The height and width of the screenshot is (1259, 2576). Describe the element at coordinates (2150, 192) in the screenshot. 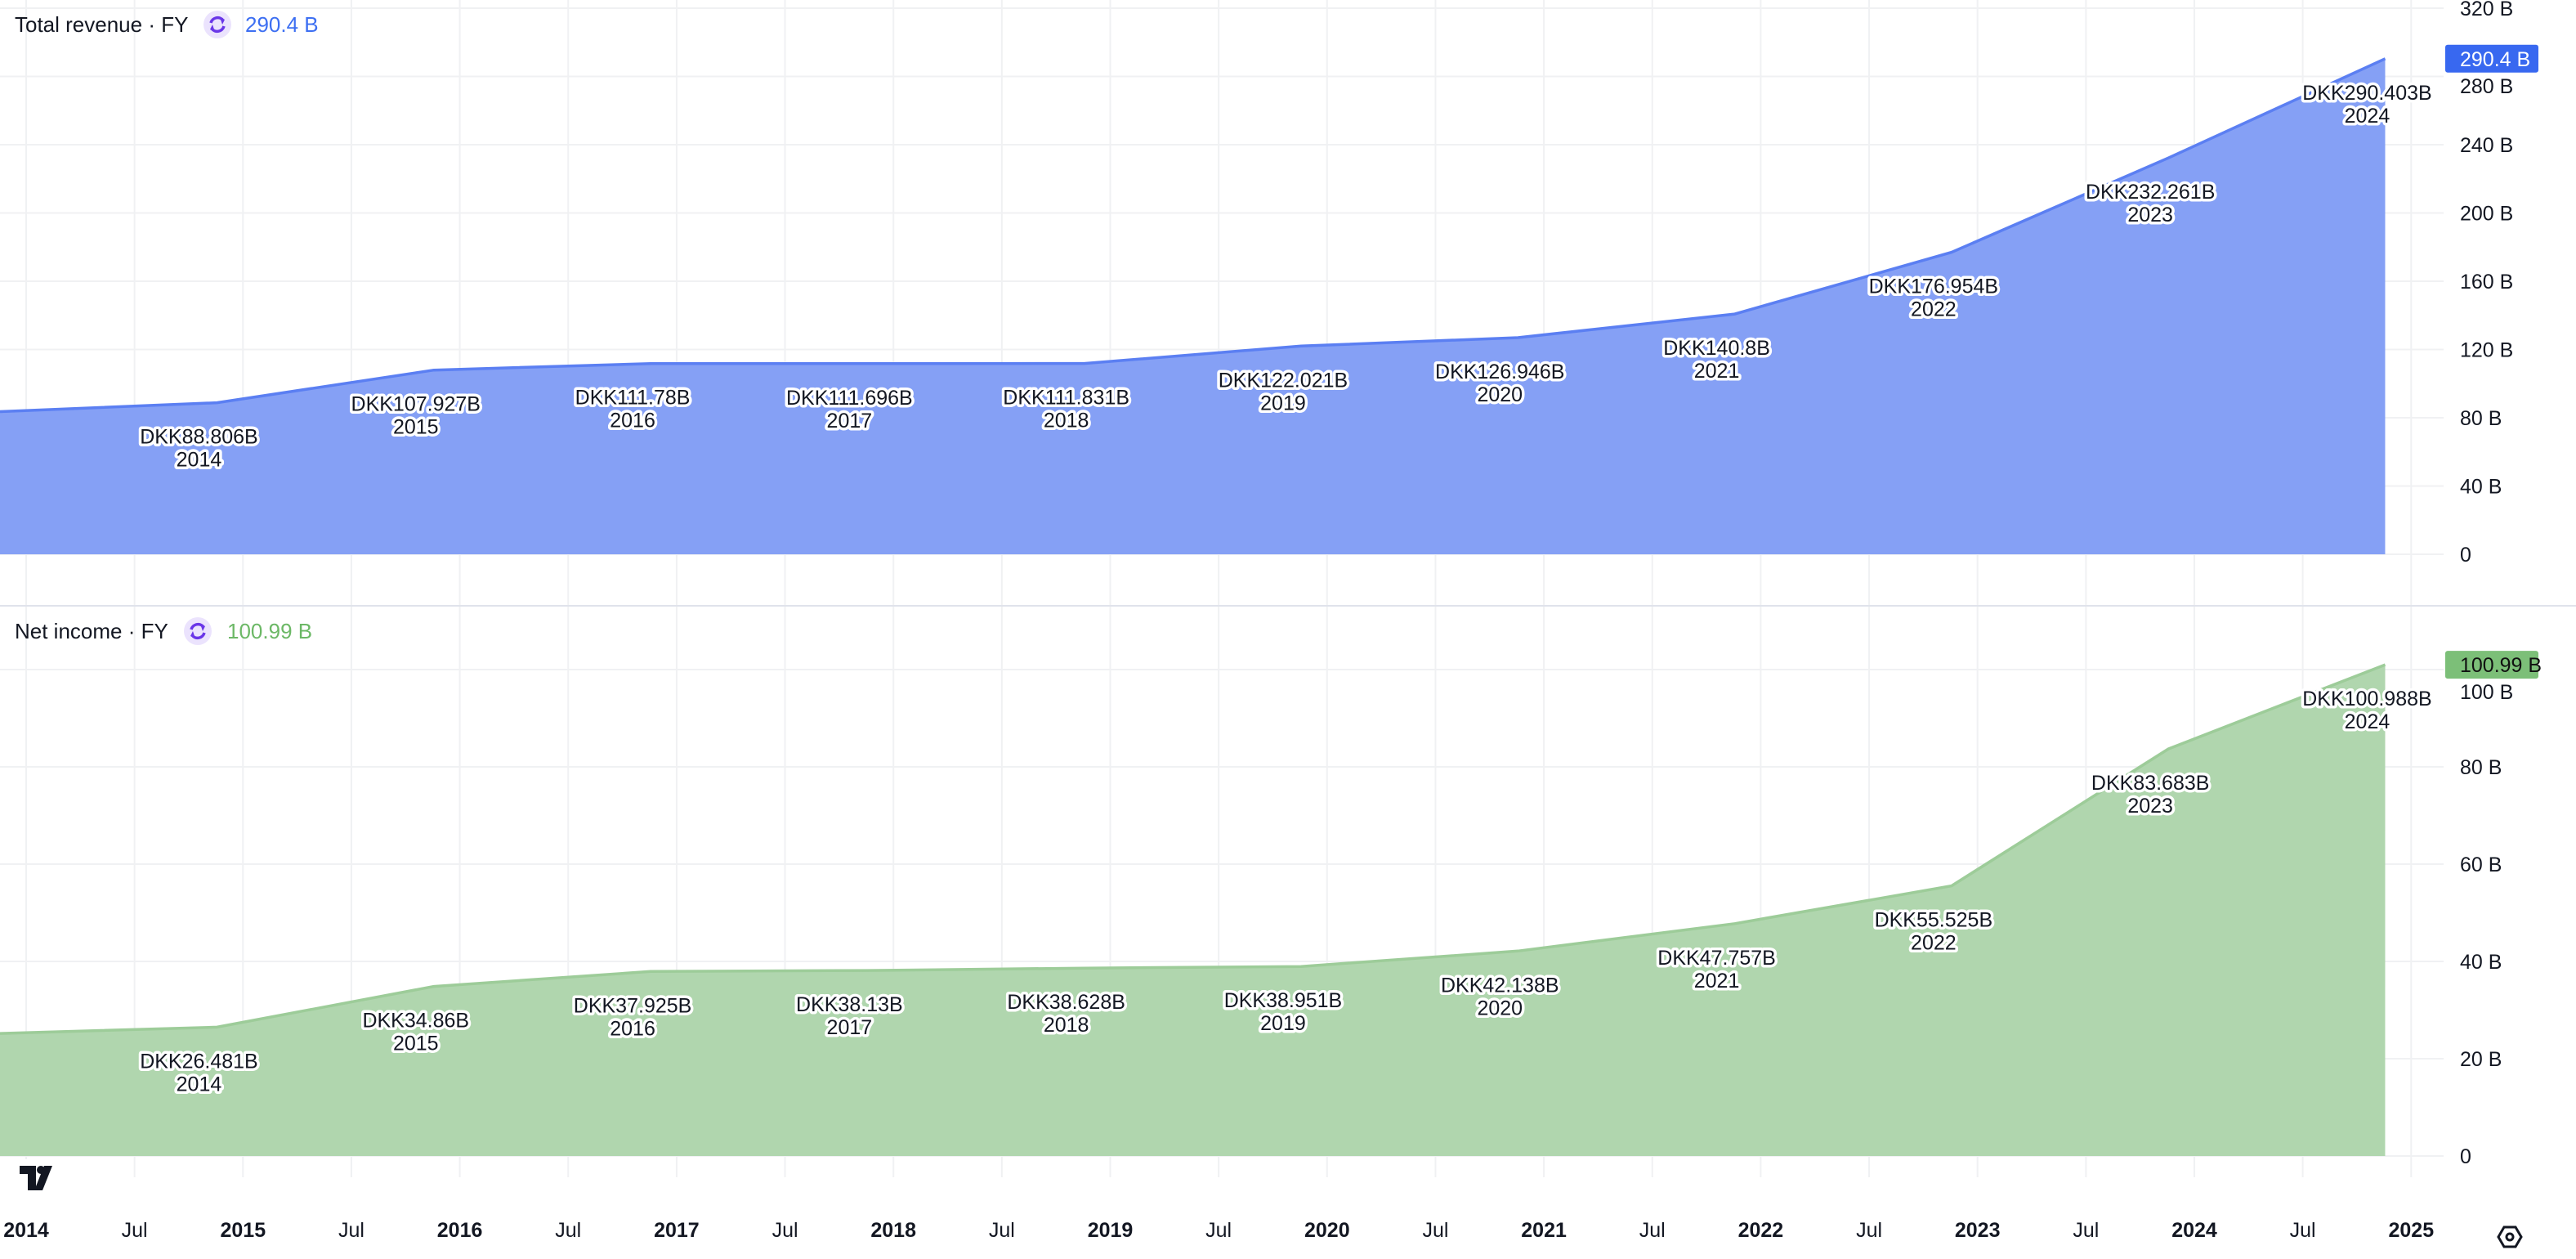

I see `data-label-value: DKK232.261B` at that location.